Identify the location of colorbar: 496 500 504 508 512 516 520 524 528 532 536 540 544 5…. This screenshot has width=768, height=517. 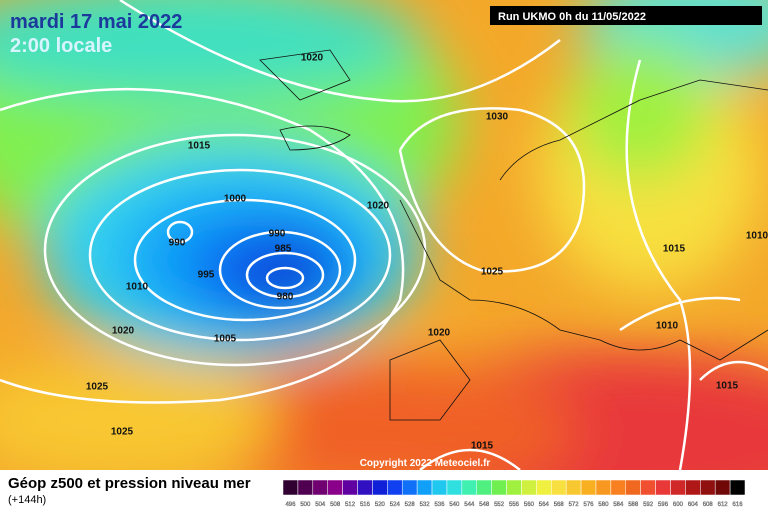
(514, 493).